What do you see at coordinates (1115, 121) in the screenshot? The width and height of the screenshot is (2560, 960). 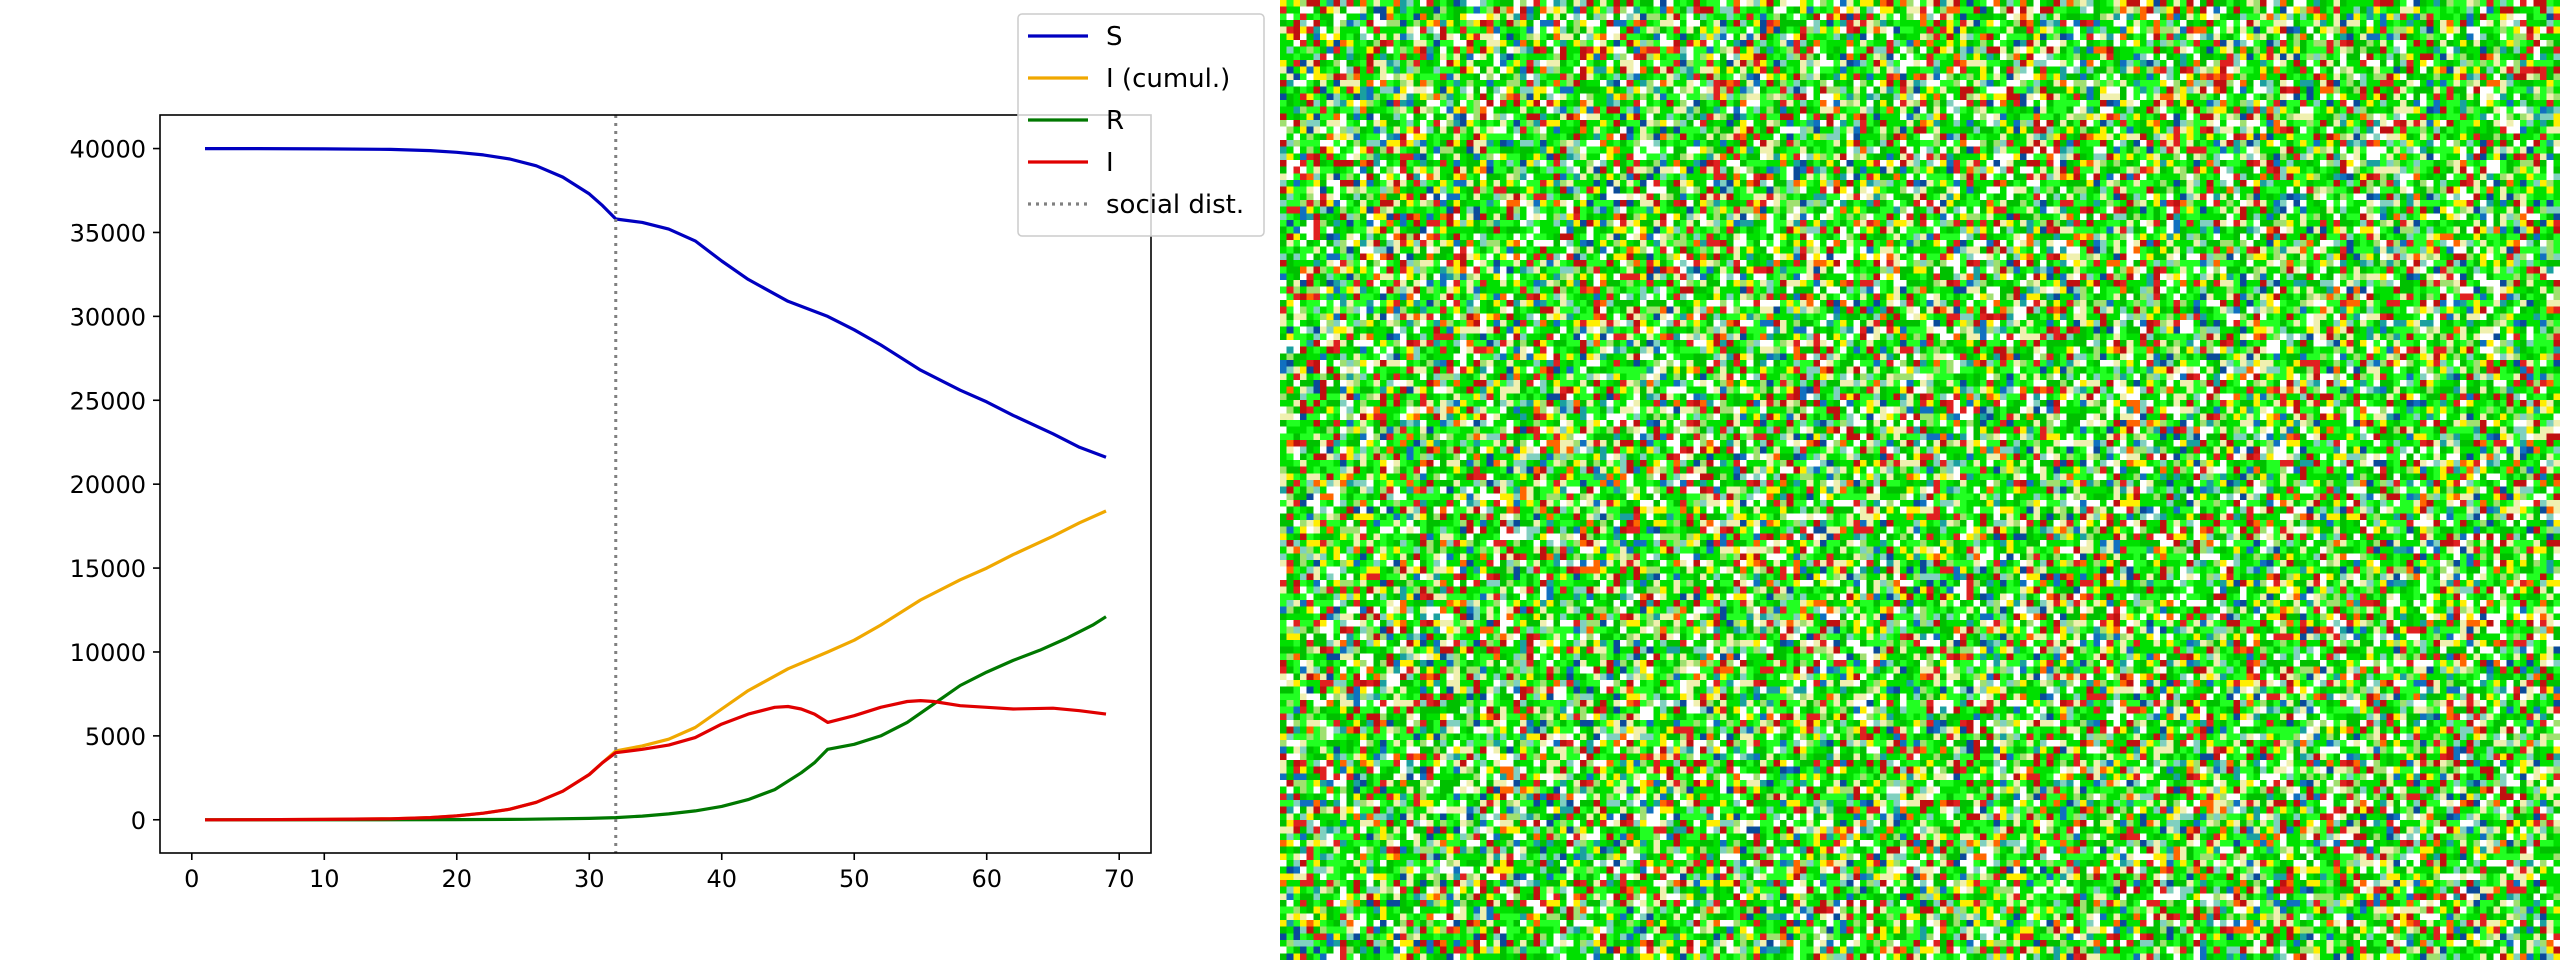 I see `legend-label: R` at bounding box center [1115, 121].